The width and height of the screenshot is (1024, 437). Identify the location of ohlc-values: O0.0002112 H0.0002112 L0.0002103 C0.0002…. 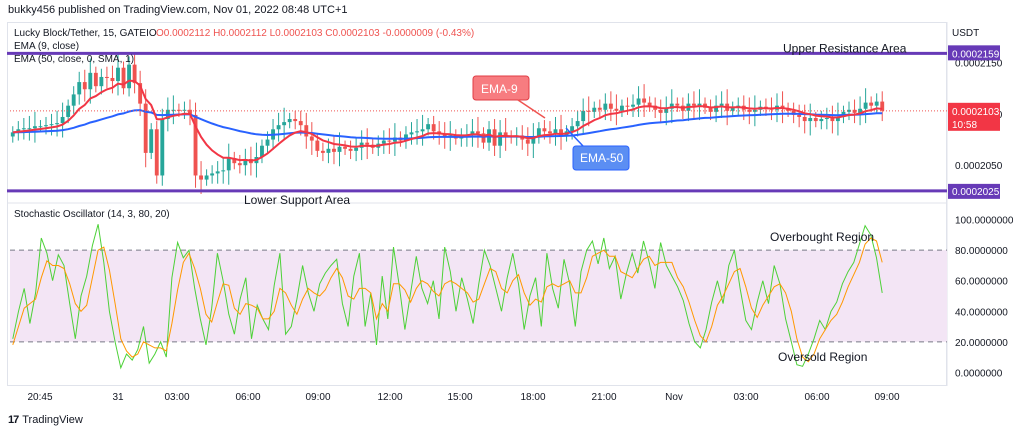
(315, 33).